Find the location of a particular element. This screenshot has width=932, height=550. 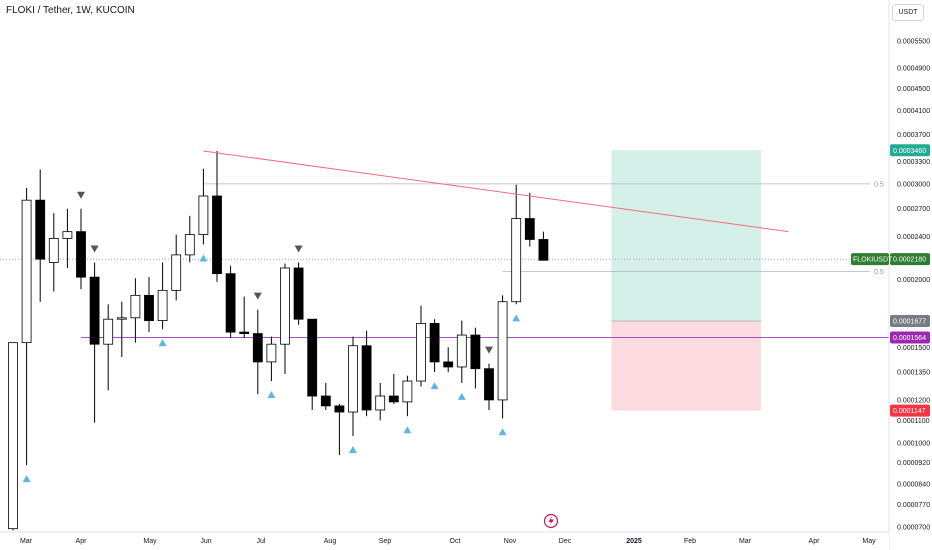

price-tick-label: 0.0001000 is located at coordinates (913, 443).